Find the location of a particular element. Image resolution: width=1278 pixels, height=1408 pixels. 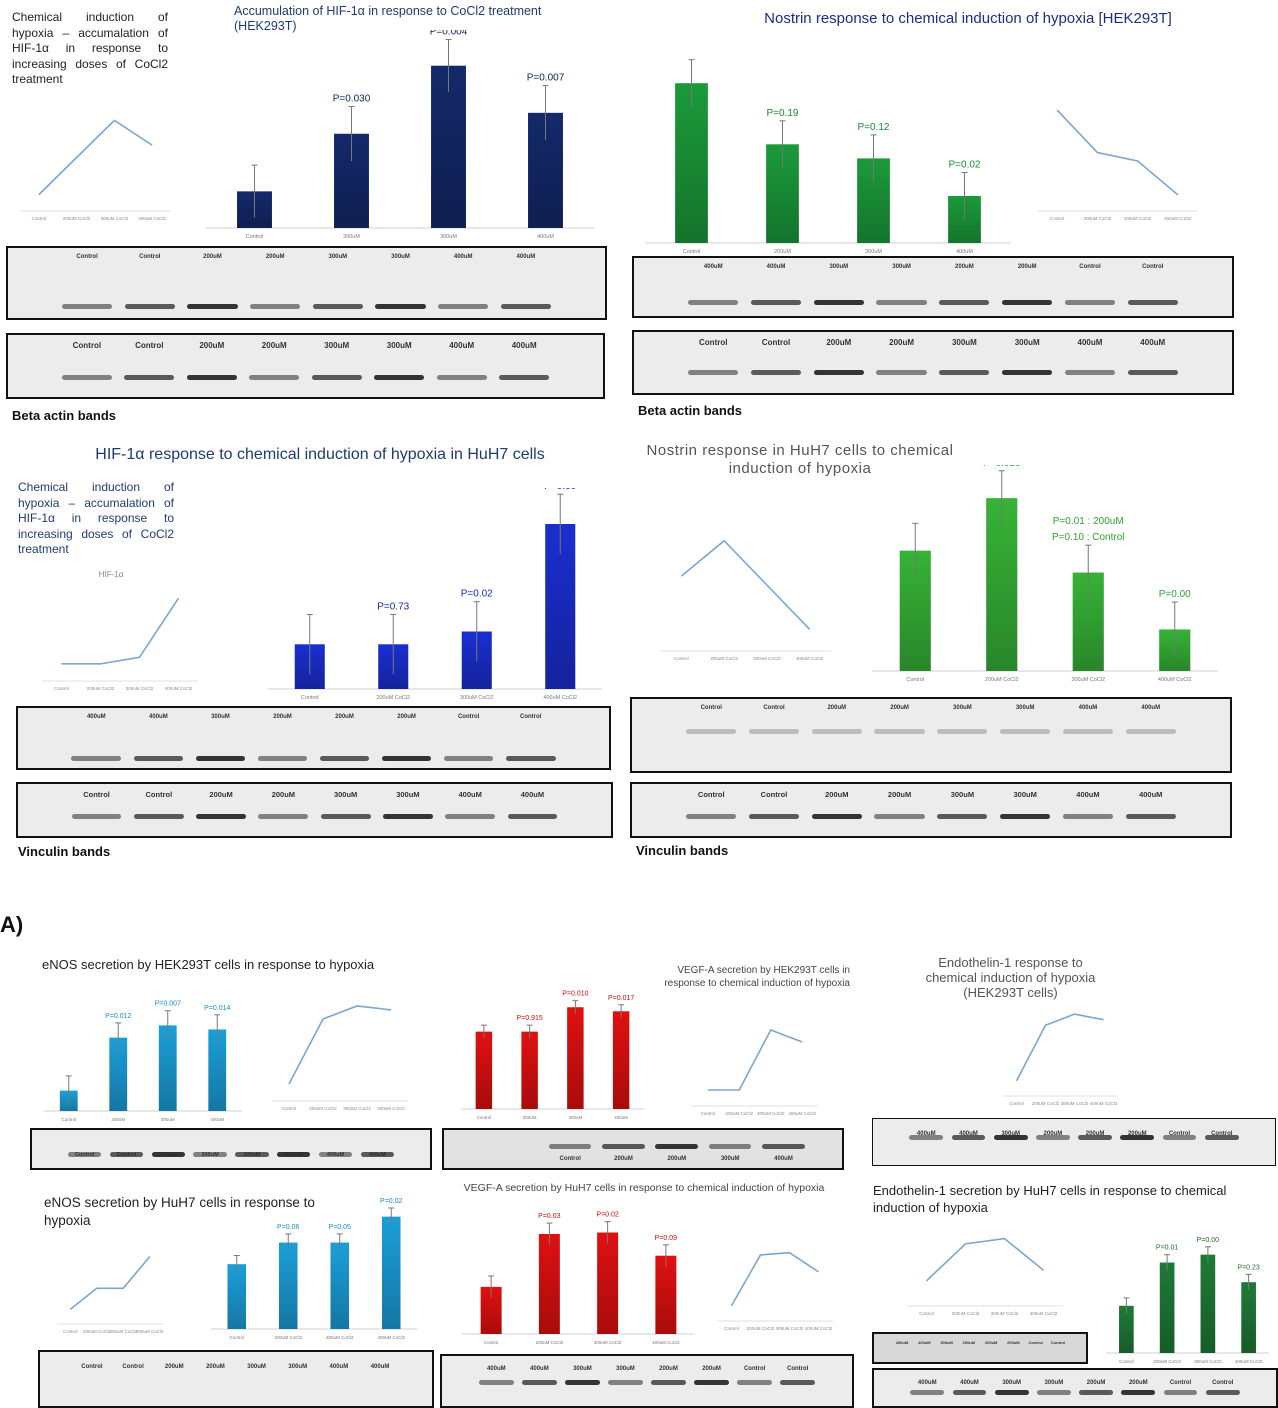

trend-nostrin-hek293t: Control 200uM CoCl2 300uM CoCl2 400uM CoCl2 is located at coordinates (1117, 165).